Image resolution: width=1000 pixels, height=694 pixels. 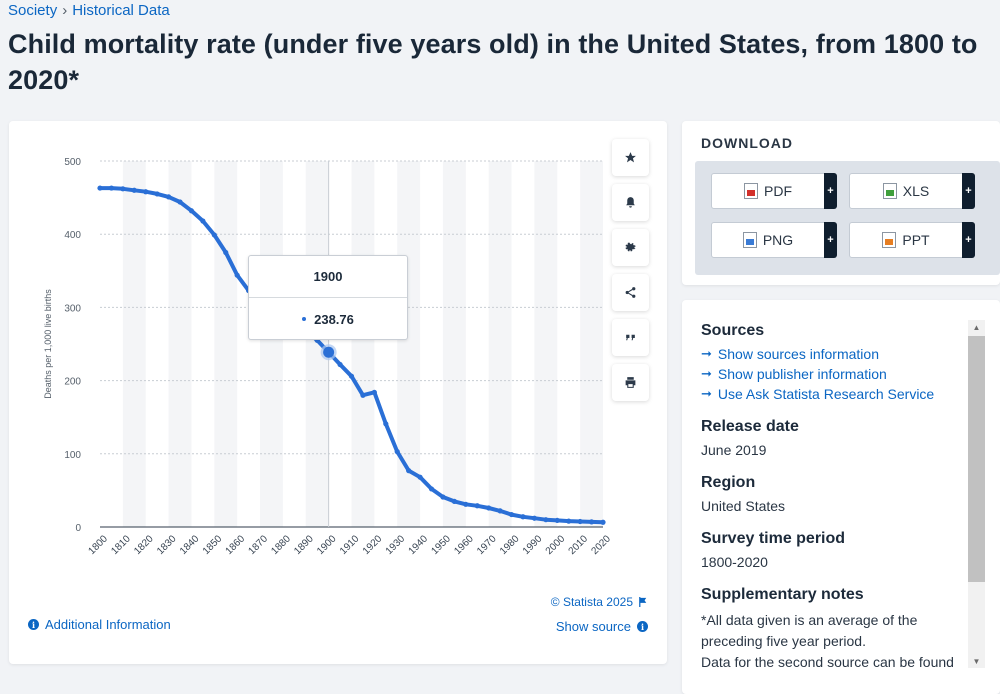 I want to click on favorite-button, so click(x=630, y=157).